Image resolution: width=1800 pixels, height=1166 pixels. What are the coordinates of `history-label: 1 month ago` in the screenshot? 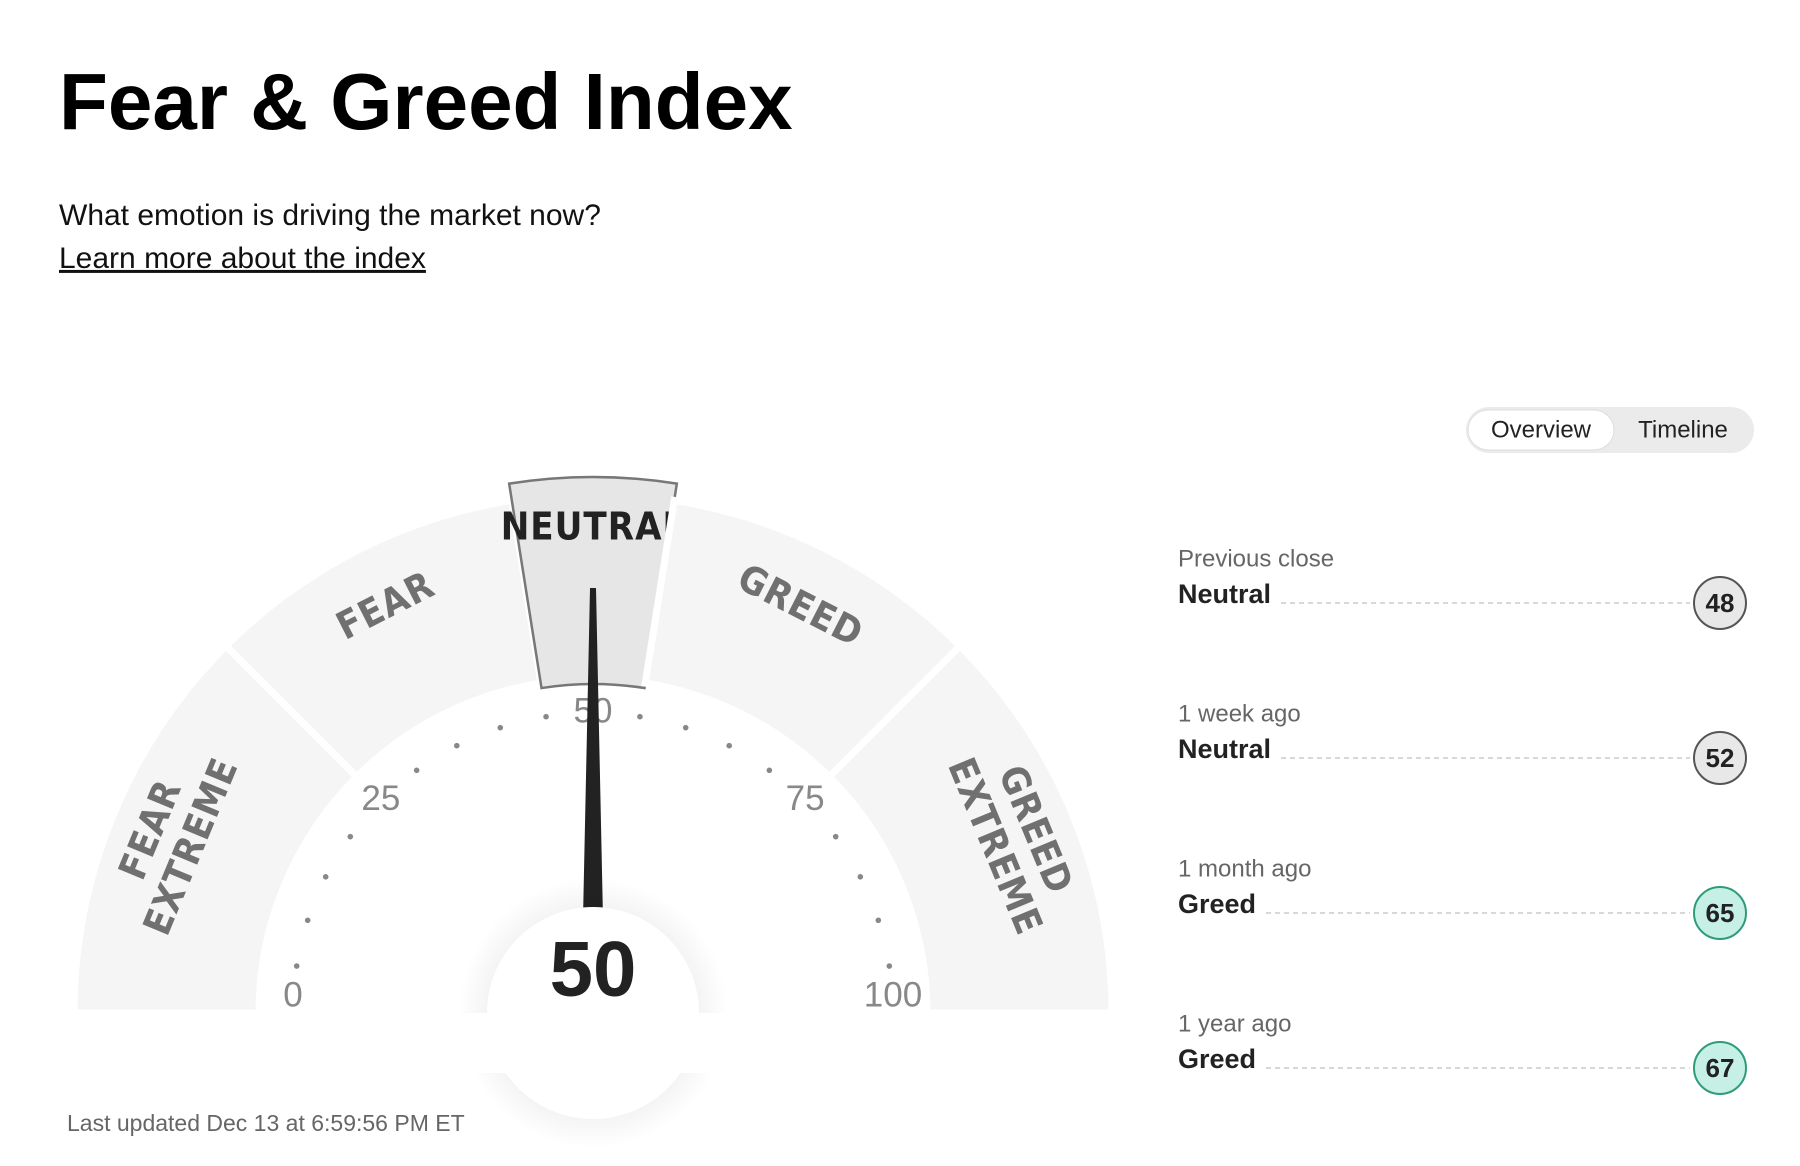 It's located at (1244, 868).